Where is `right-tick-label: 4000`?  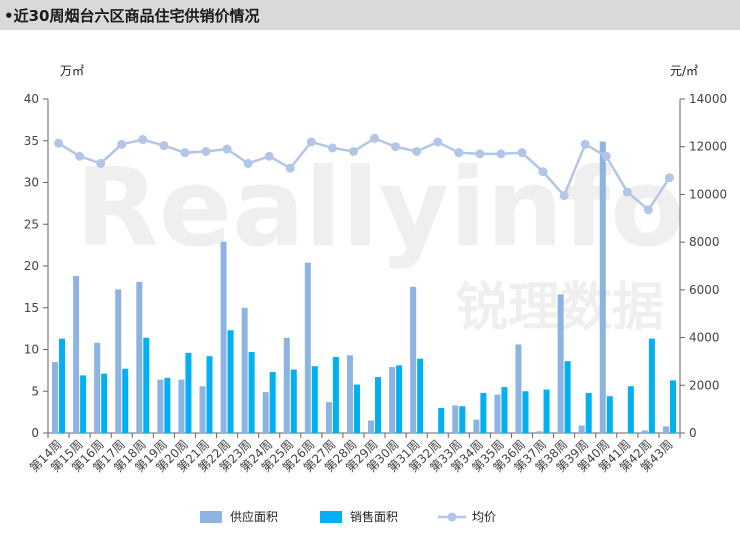
right-tick-label: 4000 is located at coordinates (704, 338).